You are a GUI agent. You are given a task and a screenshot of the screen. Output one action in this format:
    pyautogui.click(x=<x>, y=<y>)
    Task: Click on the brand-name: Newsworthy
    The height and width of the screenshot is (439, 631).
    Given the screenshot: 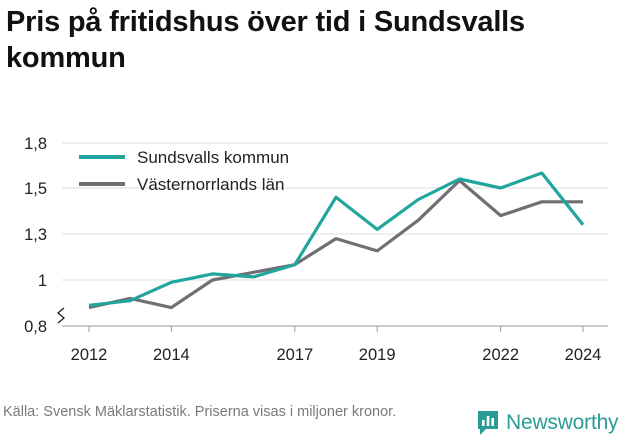 What is the action you would take?
    pyautogui.click(x=562, y=422)
    